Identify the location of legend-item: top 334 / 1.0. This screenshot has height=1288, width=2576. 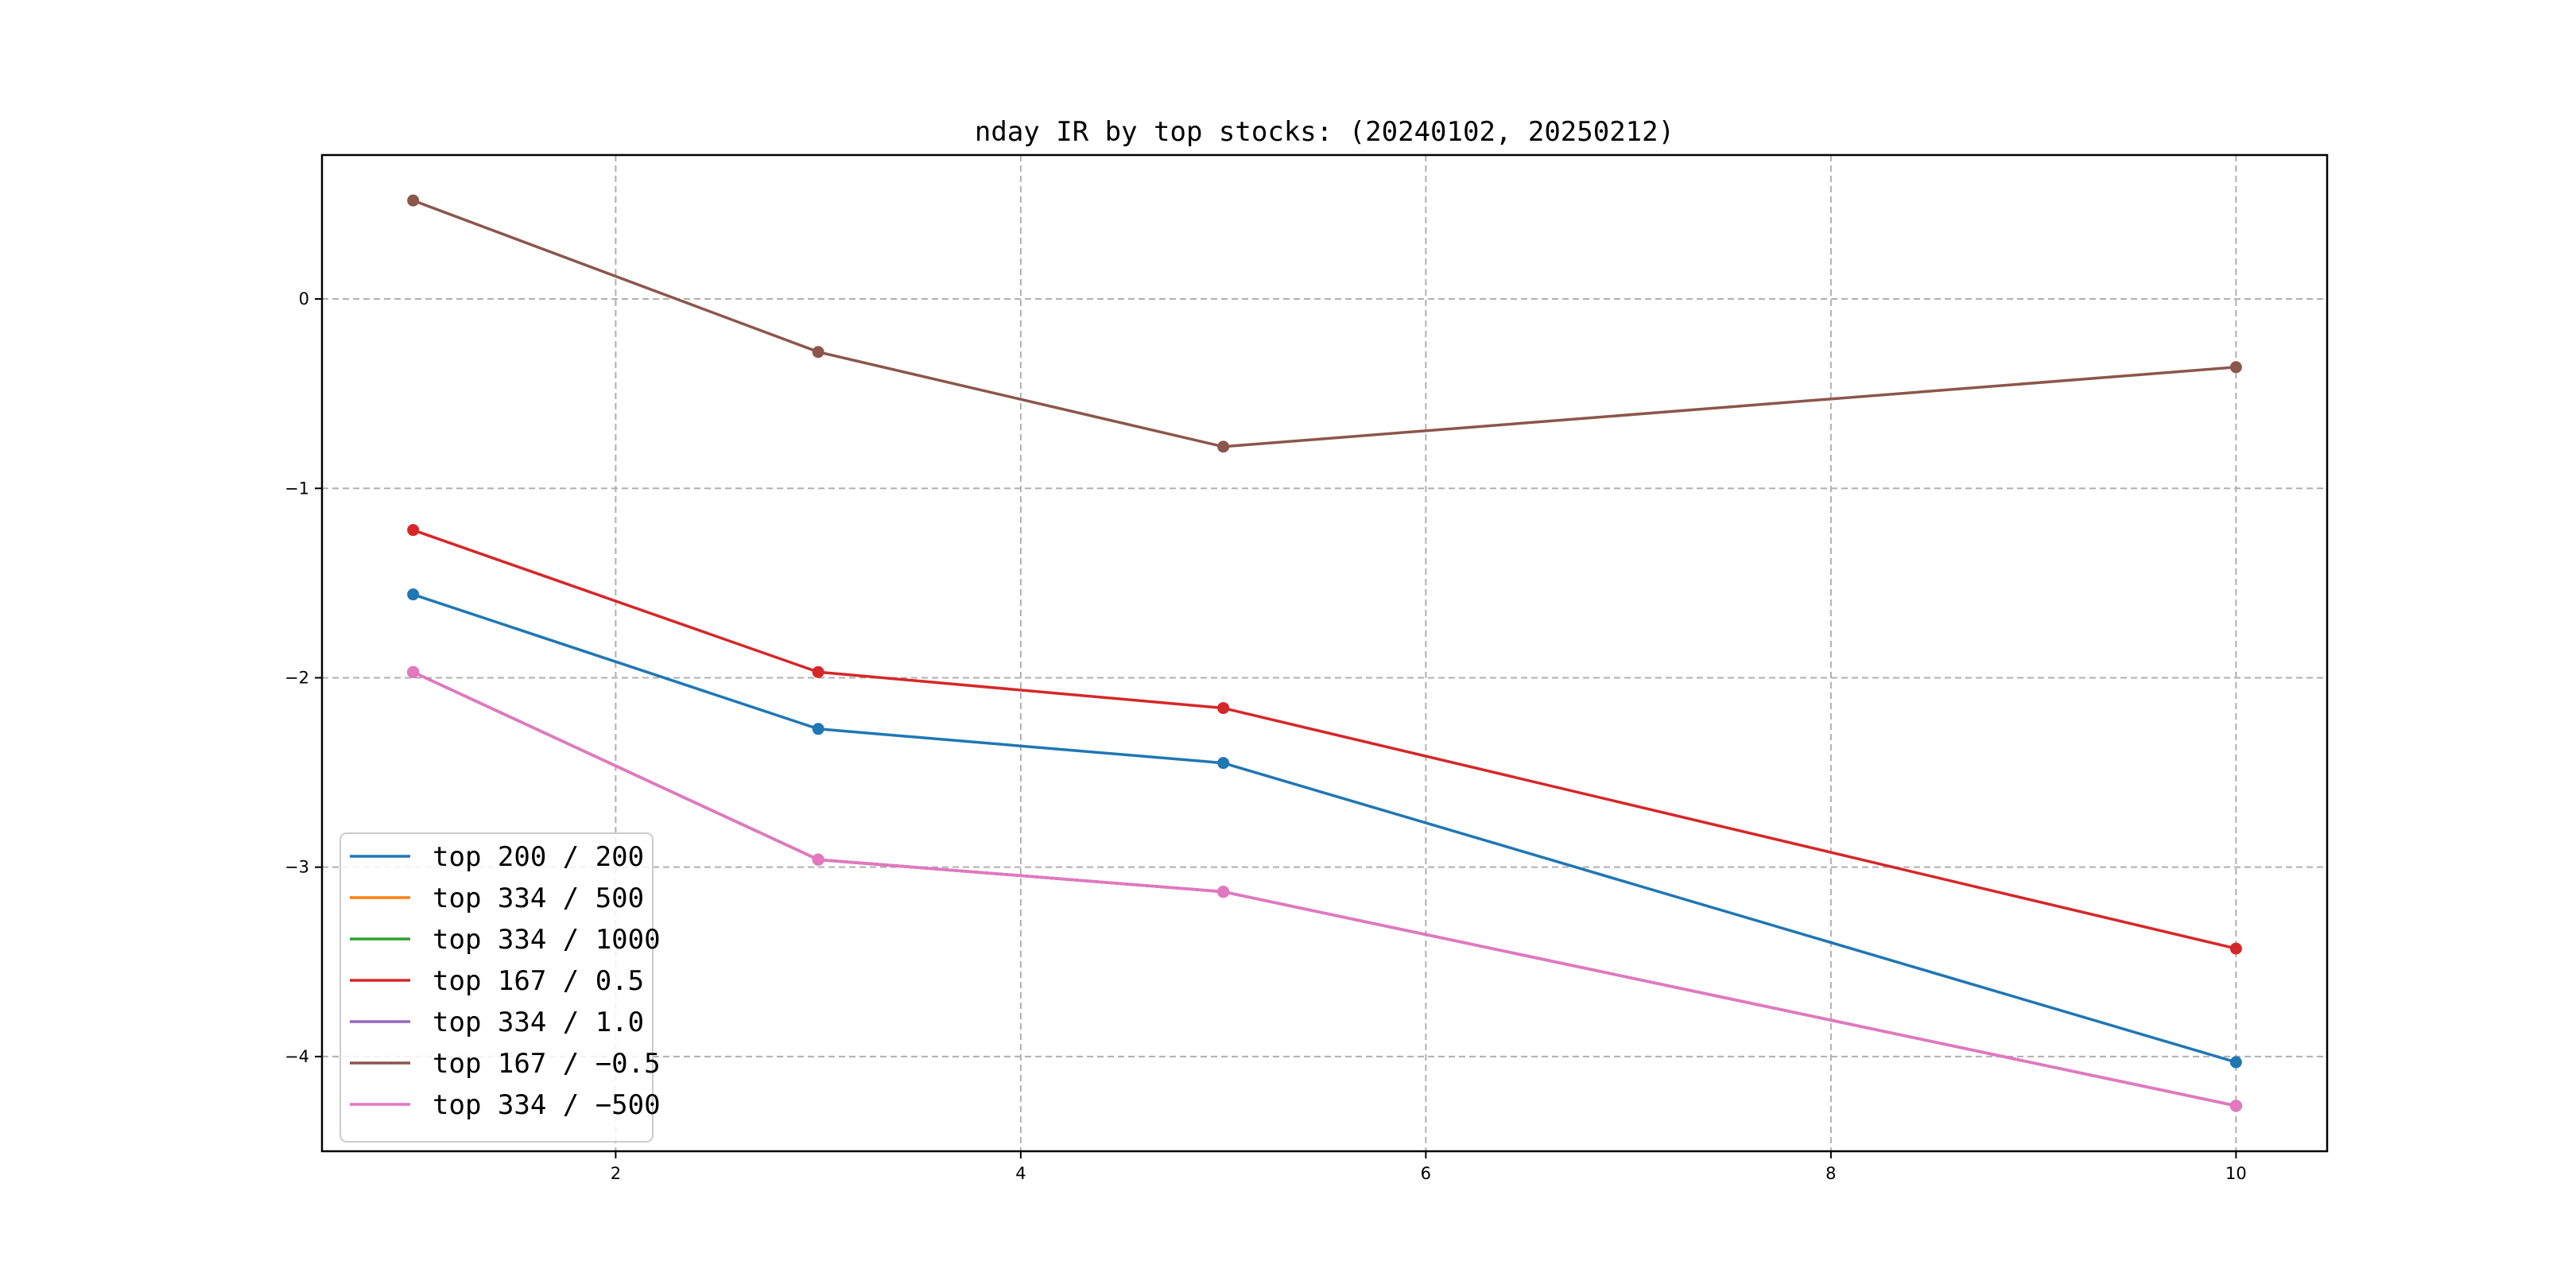
(497, 1023).